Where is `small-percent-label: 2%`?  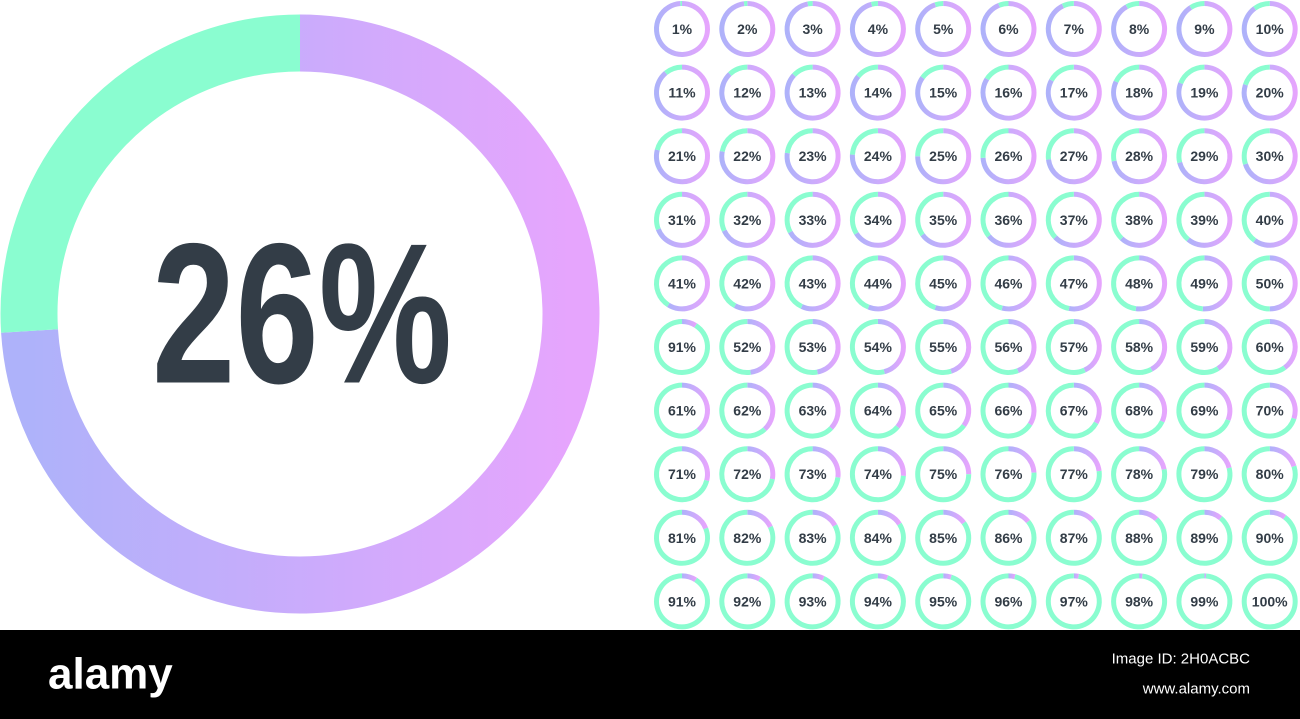 small-percent-label: 2% is located at coordinates (747, 29).